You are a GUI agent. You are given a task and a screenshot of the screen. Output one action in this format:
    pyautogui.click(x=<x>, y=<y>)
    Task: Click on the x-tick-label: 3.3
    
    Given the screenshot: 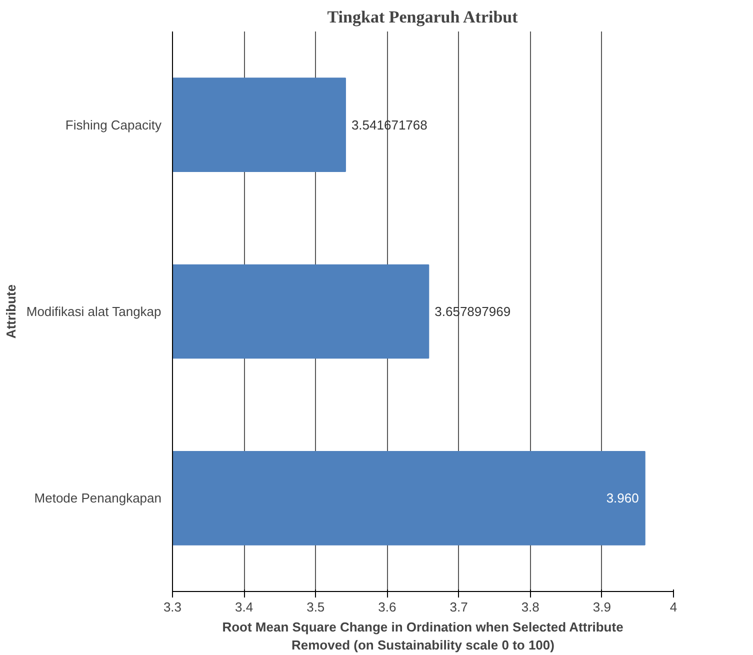 What is the action you would take?
    pyautogui.click(x=172, y=607)
    